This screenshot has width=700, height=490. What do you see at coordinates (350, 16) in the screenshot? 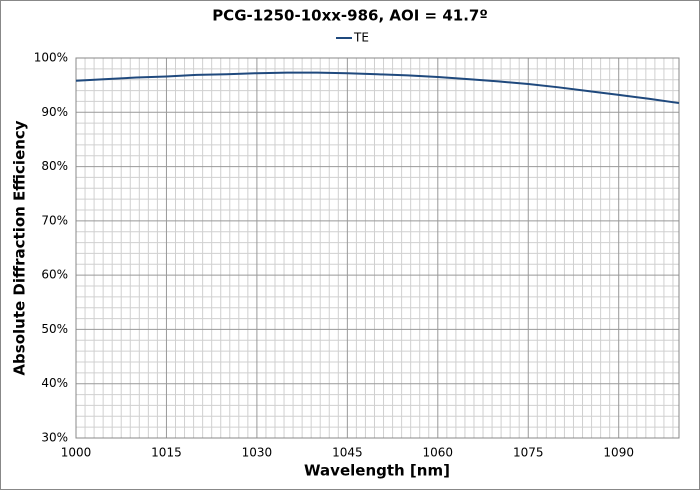
I see `chart-title: PCG-1250-10xx-986, AOI = 41.7º` at bounding box center [350, 16].